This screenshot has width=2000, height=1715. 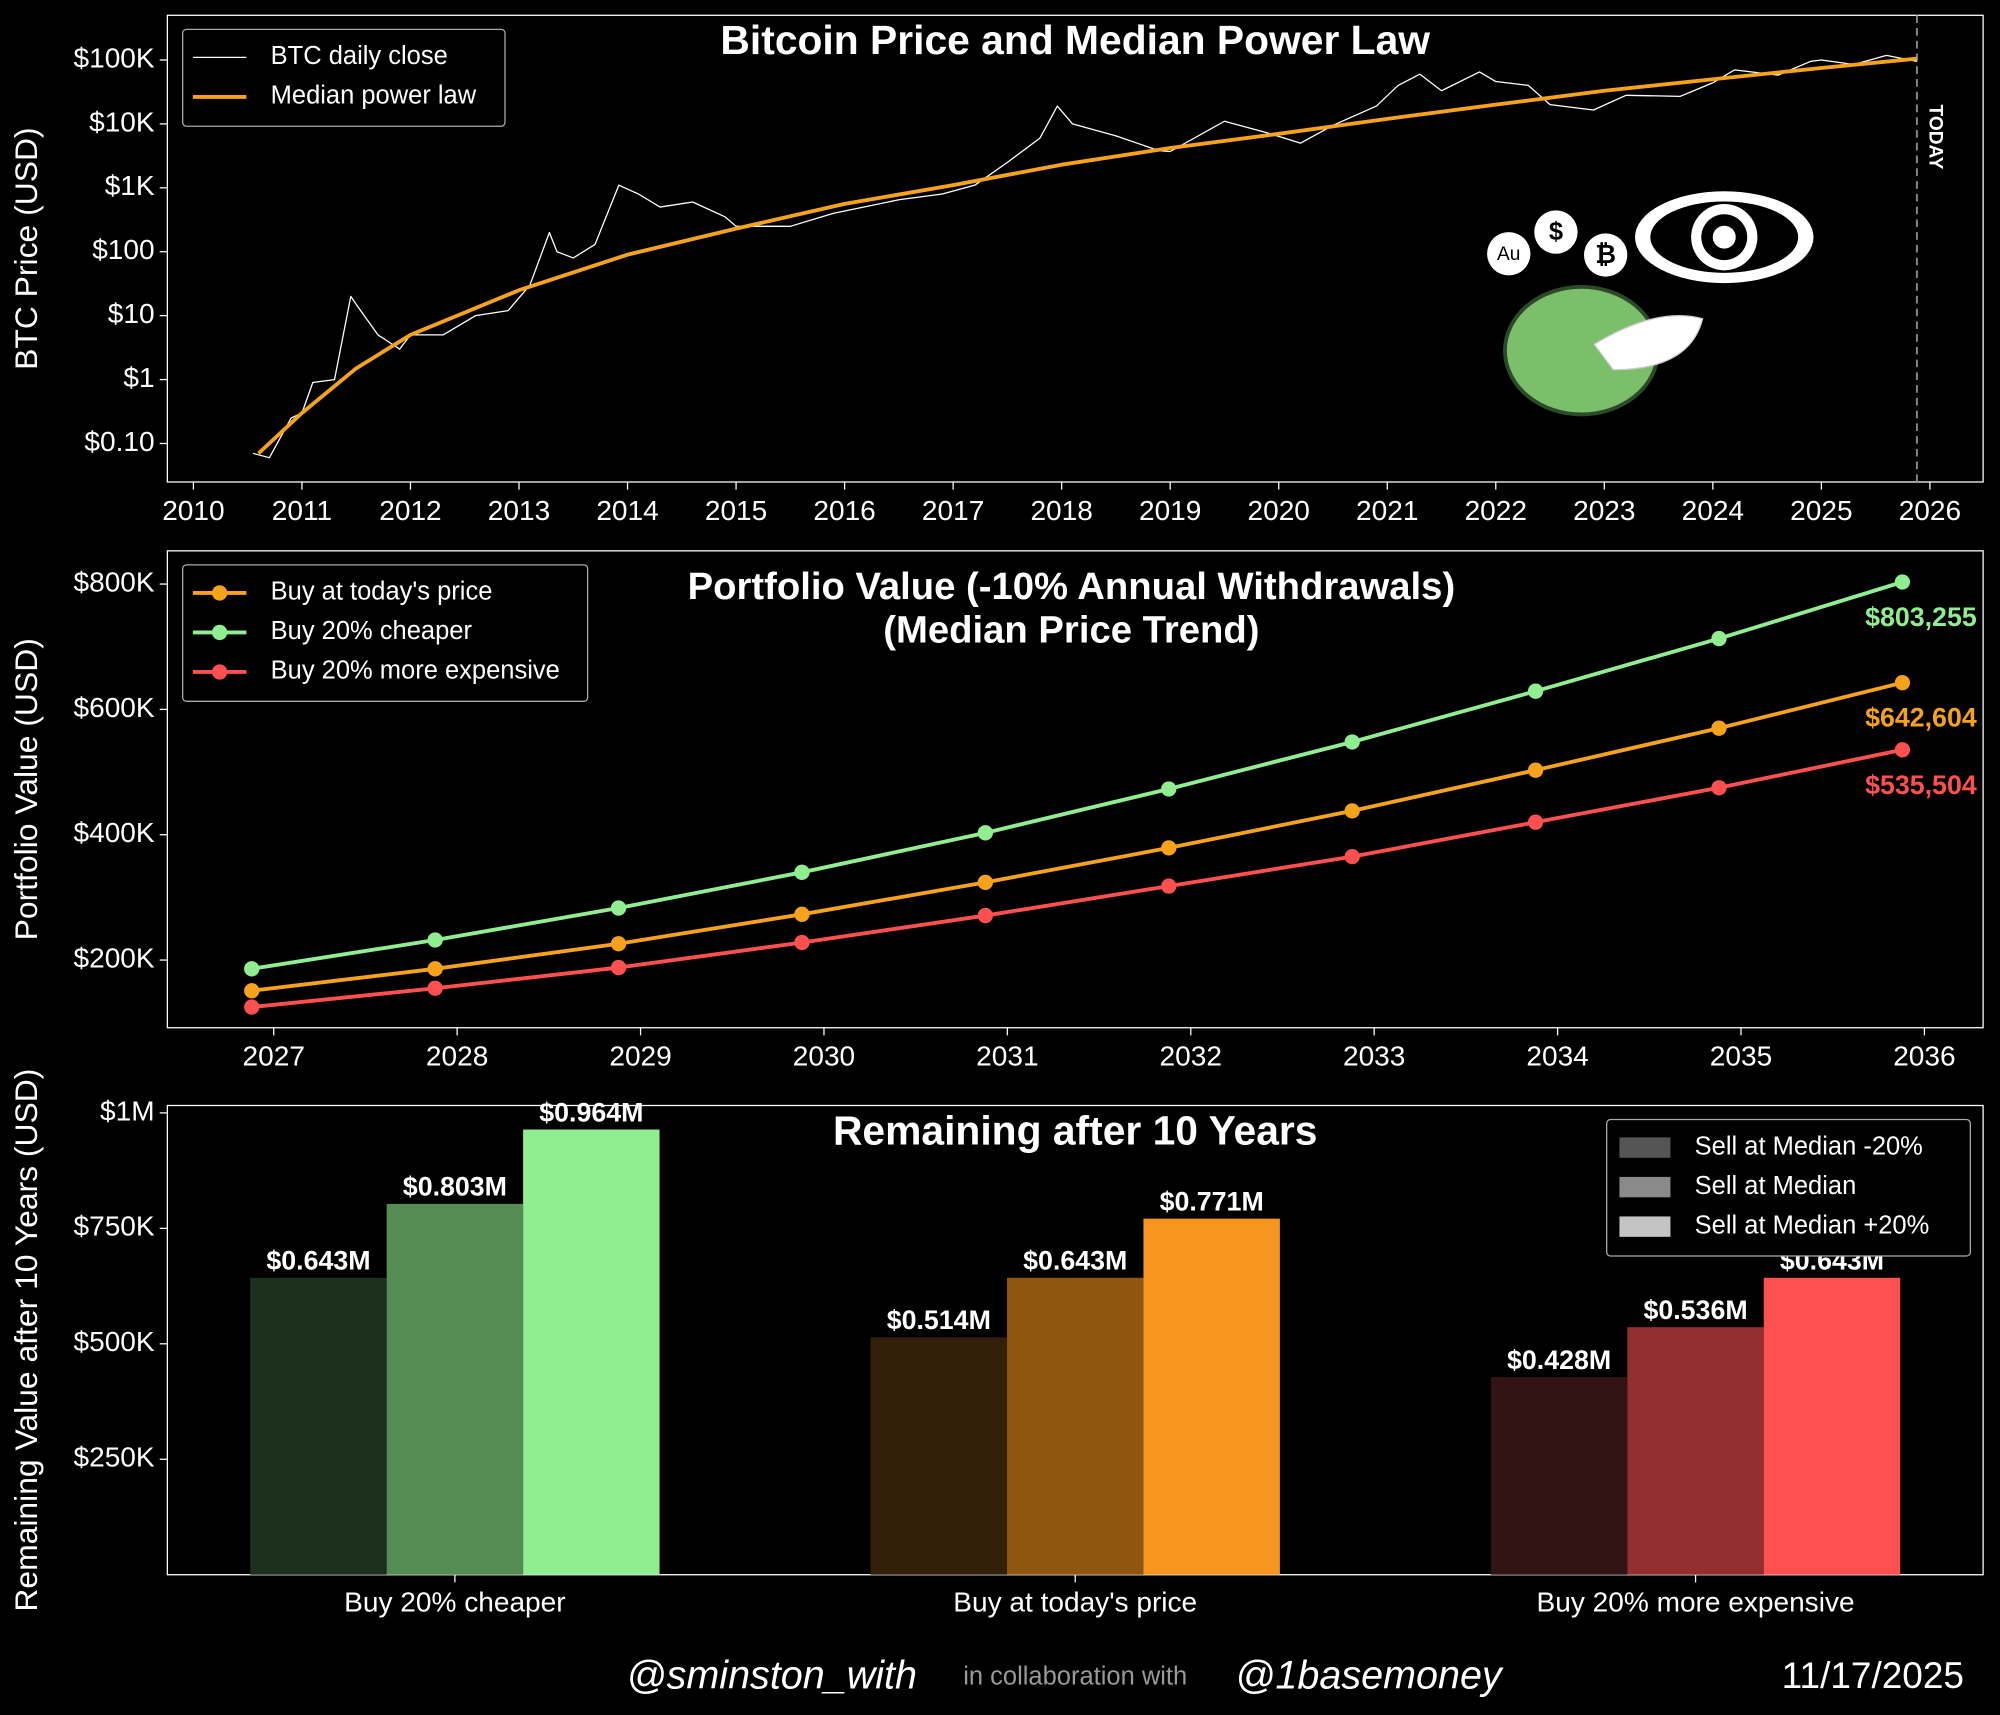 I want to click on x-tick-label: 2025, so click(x=1821, y=510).